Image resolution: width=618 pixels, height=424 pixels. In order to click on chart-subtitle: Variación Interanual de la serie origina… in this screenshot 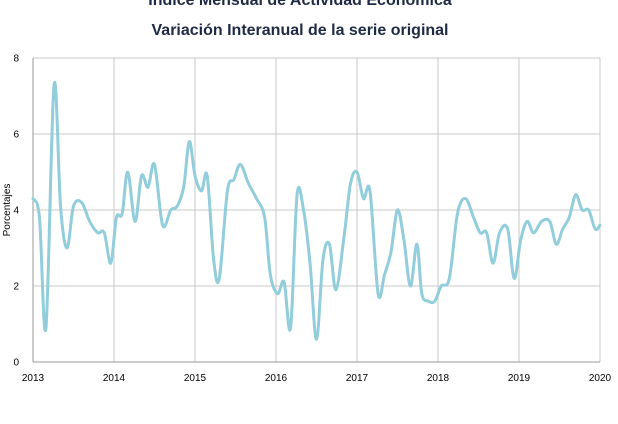, I will do `click(300, 30)`.